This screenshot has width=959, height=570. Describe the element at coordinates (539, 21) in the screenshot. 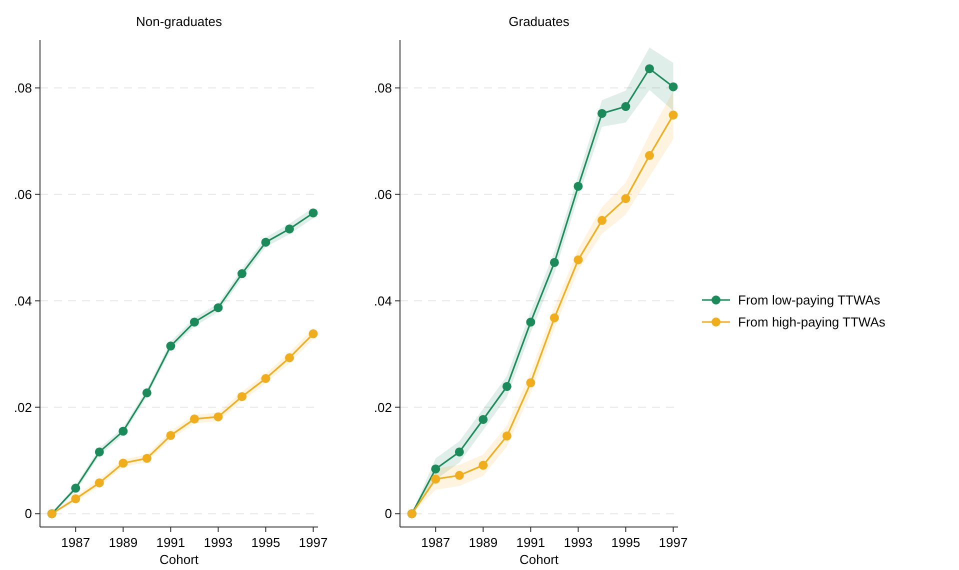

I see `chart-title: Graduates` at that location.